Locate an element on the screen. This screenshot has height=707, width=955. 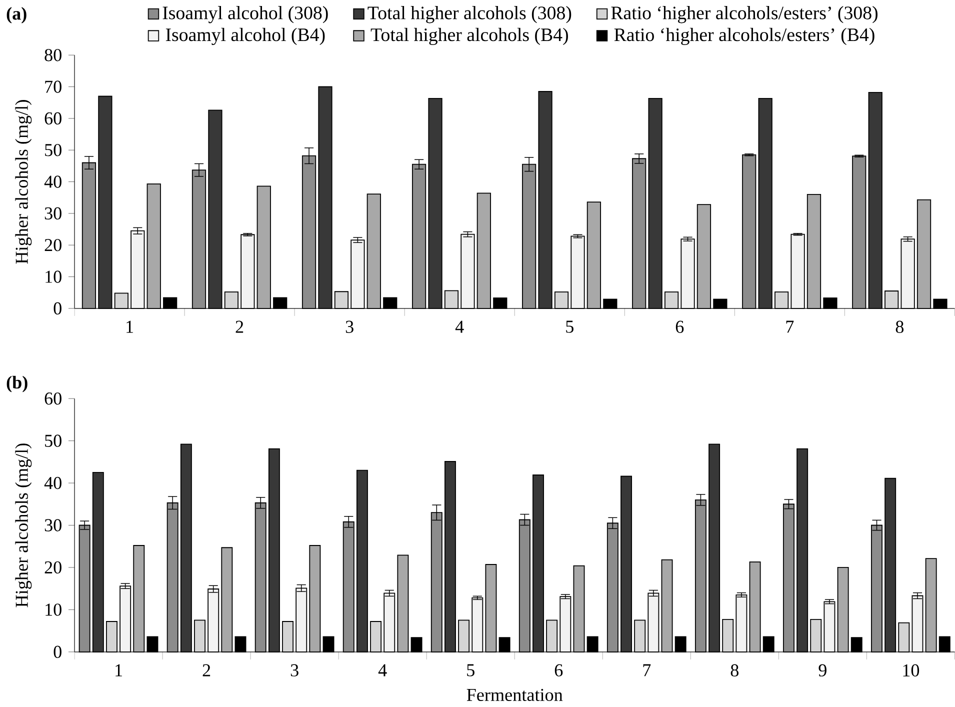
x-tick-label: 9 is located at coordinates (822, 670).